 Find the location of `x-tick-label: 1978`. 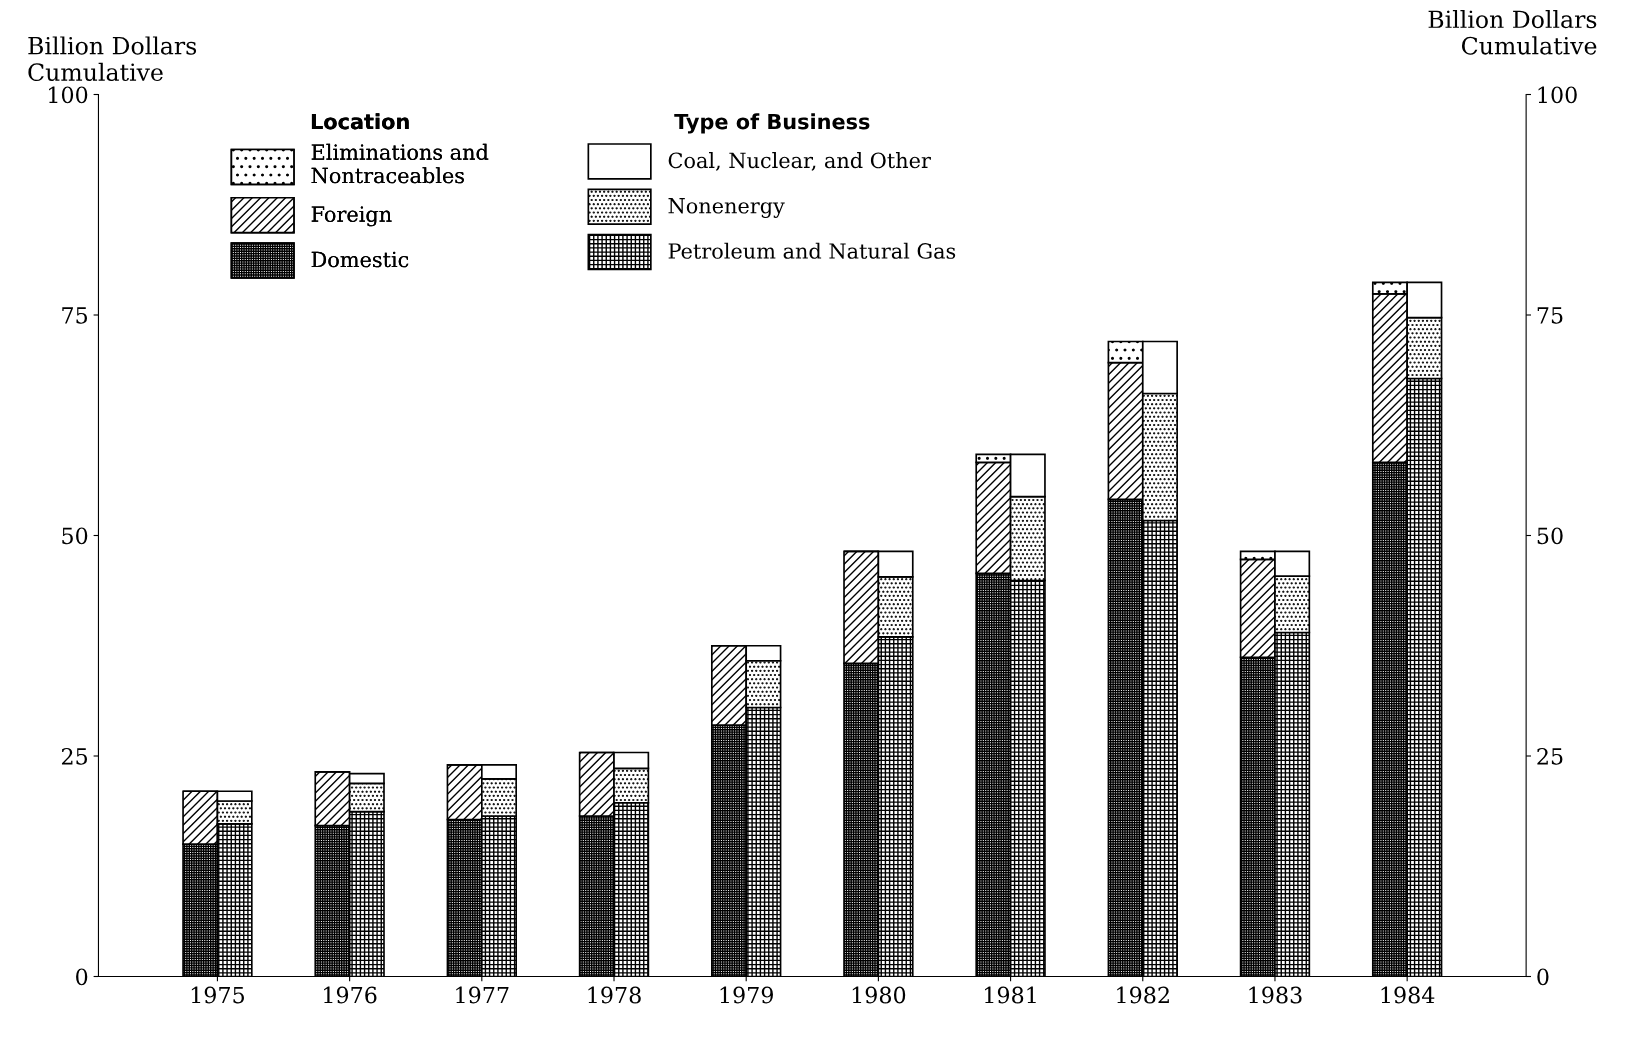

x-tick-label: 1978 is located at coordinates (614, 995).